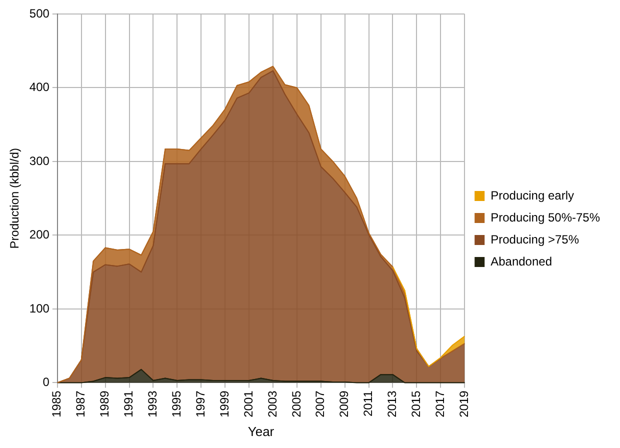 Image resolution: width=620 pixels, height=448 pixels. Describe the element at coordinates (129, 404) in the screenshot. I see `x-tick-label: 1991` at that location.